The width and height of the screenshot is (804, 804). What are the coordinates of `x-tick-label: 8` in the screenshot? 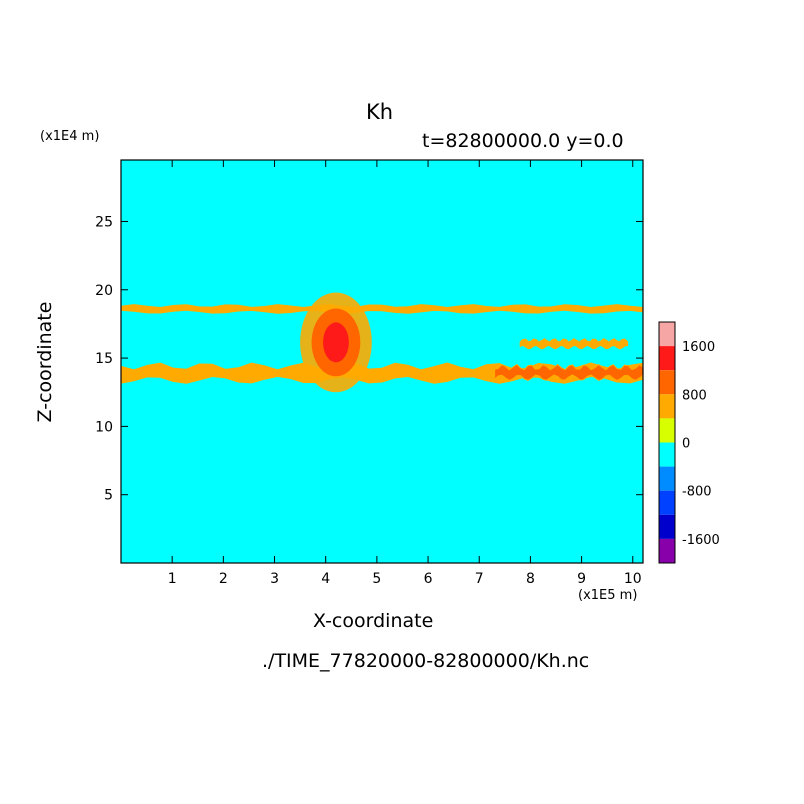 It's located at (530, 579).